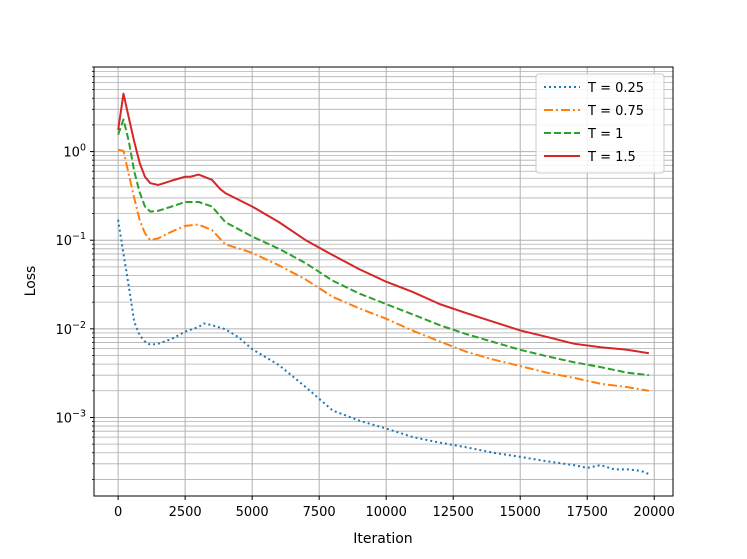 The image size is (747, 559). What do you see at coordinates (79, 413) in the screenshot?
I see `y-tick-label-exponent: −3` at bounding box center [79, 413].